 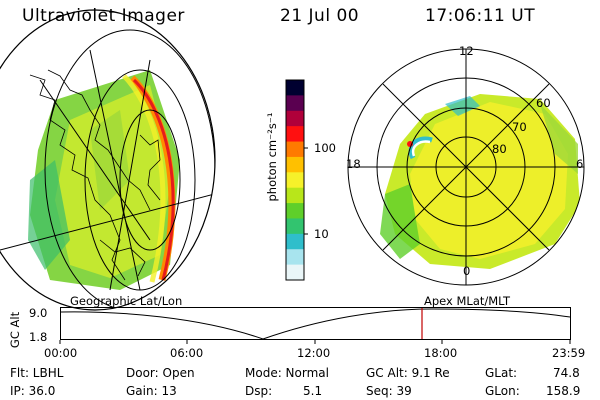 What do you see at coordinates (466, 51) in the screenshot?
I see `mlt-label-12: 12` at bounding box center [466, 51].